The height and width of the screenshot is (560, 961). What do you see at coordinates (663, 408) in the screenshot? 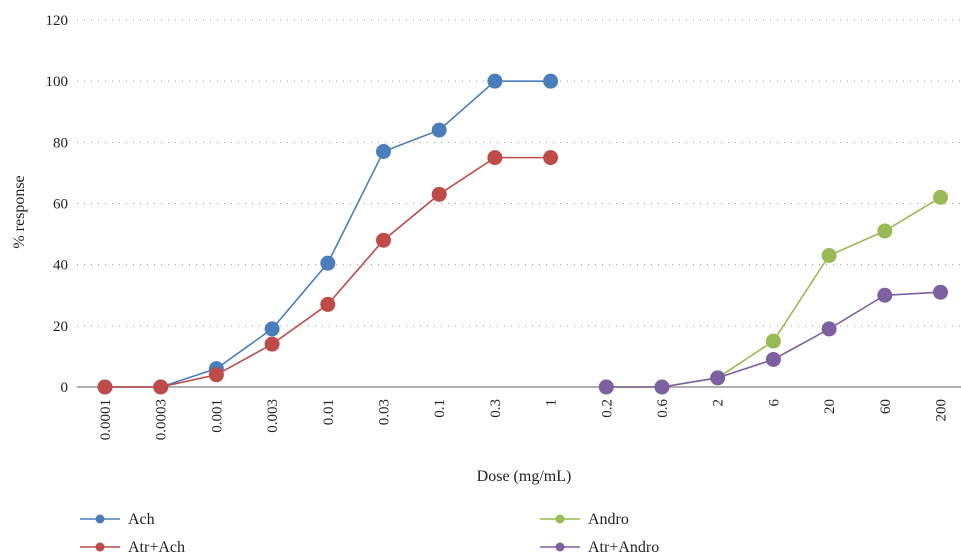
I see `x-tick-label-0.6: 0.6` at bounding box center [663, 408].